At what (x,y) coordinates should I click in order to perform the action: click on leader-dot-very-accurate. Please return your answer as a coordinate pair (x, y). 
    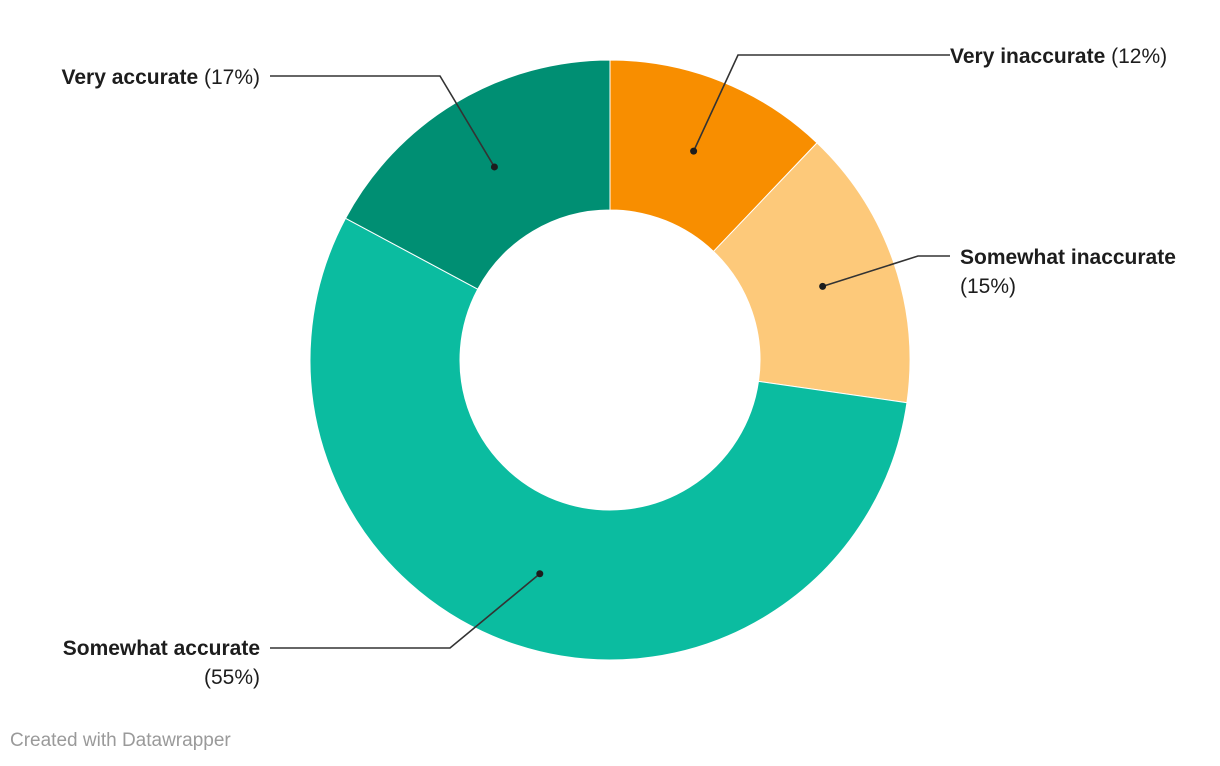
    Looking at the image, I should click on (494, 167).